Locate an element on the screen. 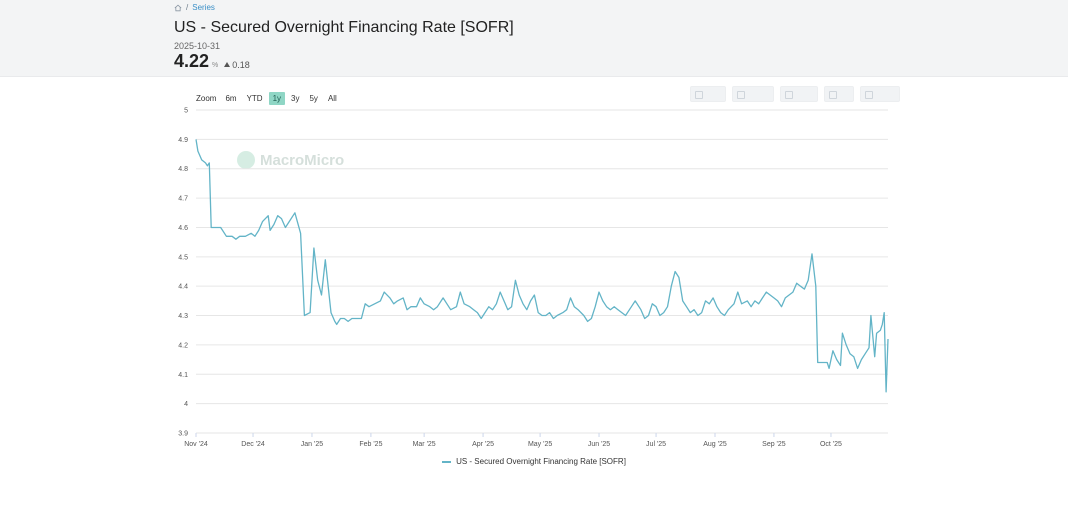  y-tick-label: 4.1 is located at coordinates (183, 375).